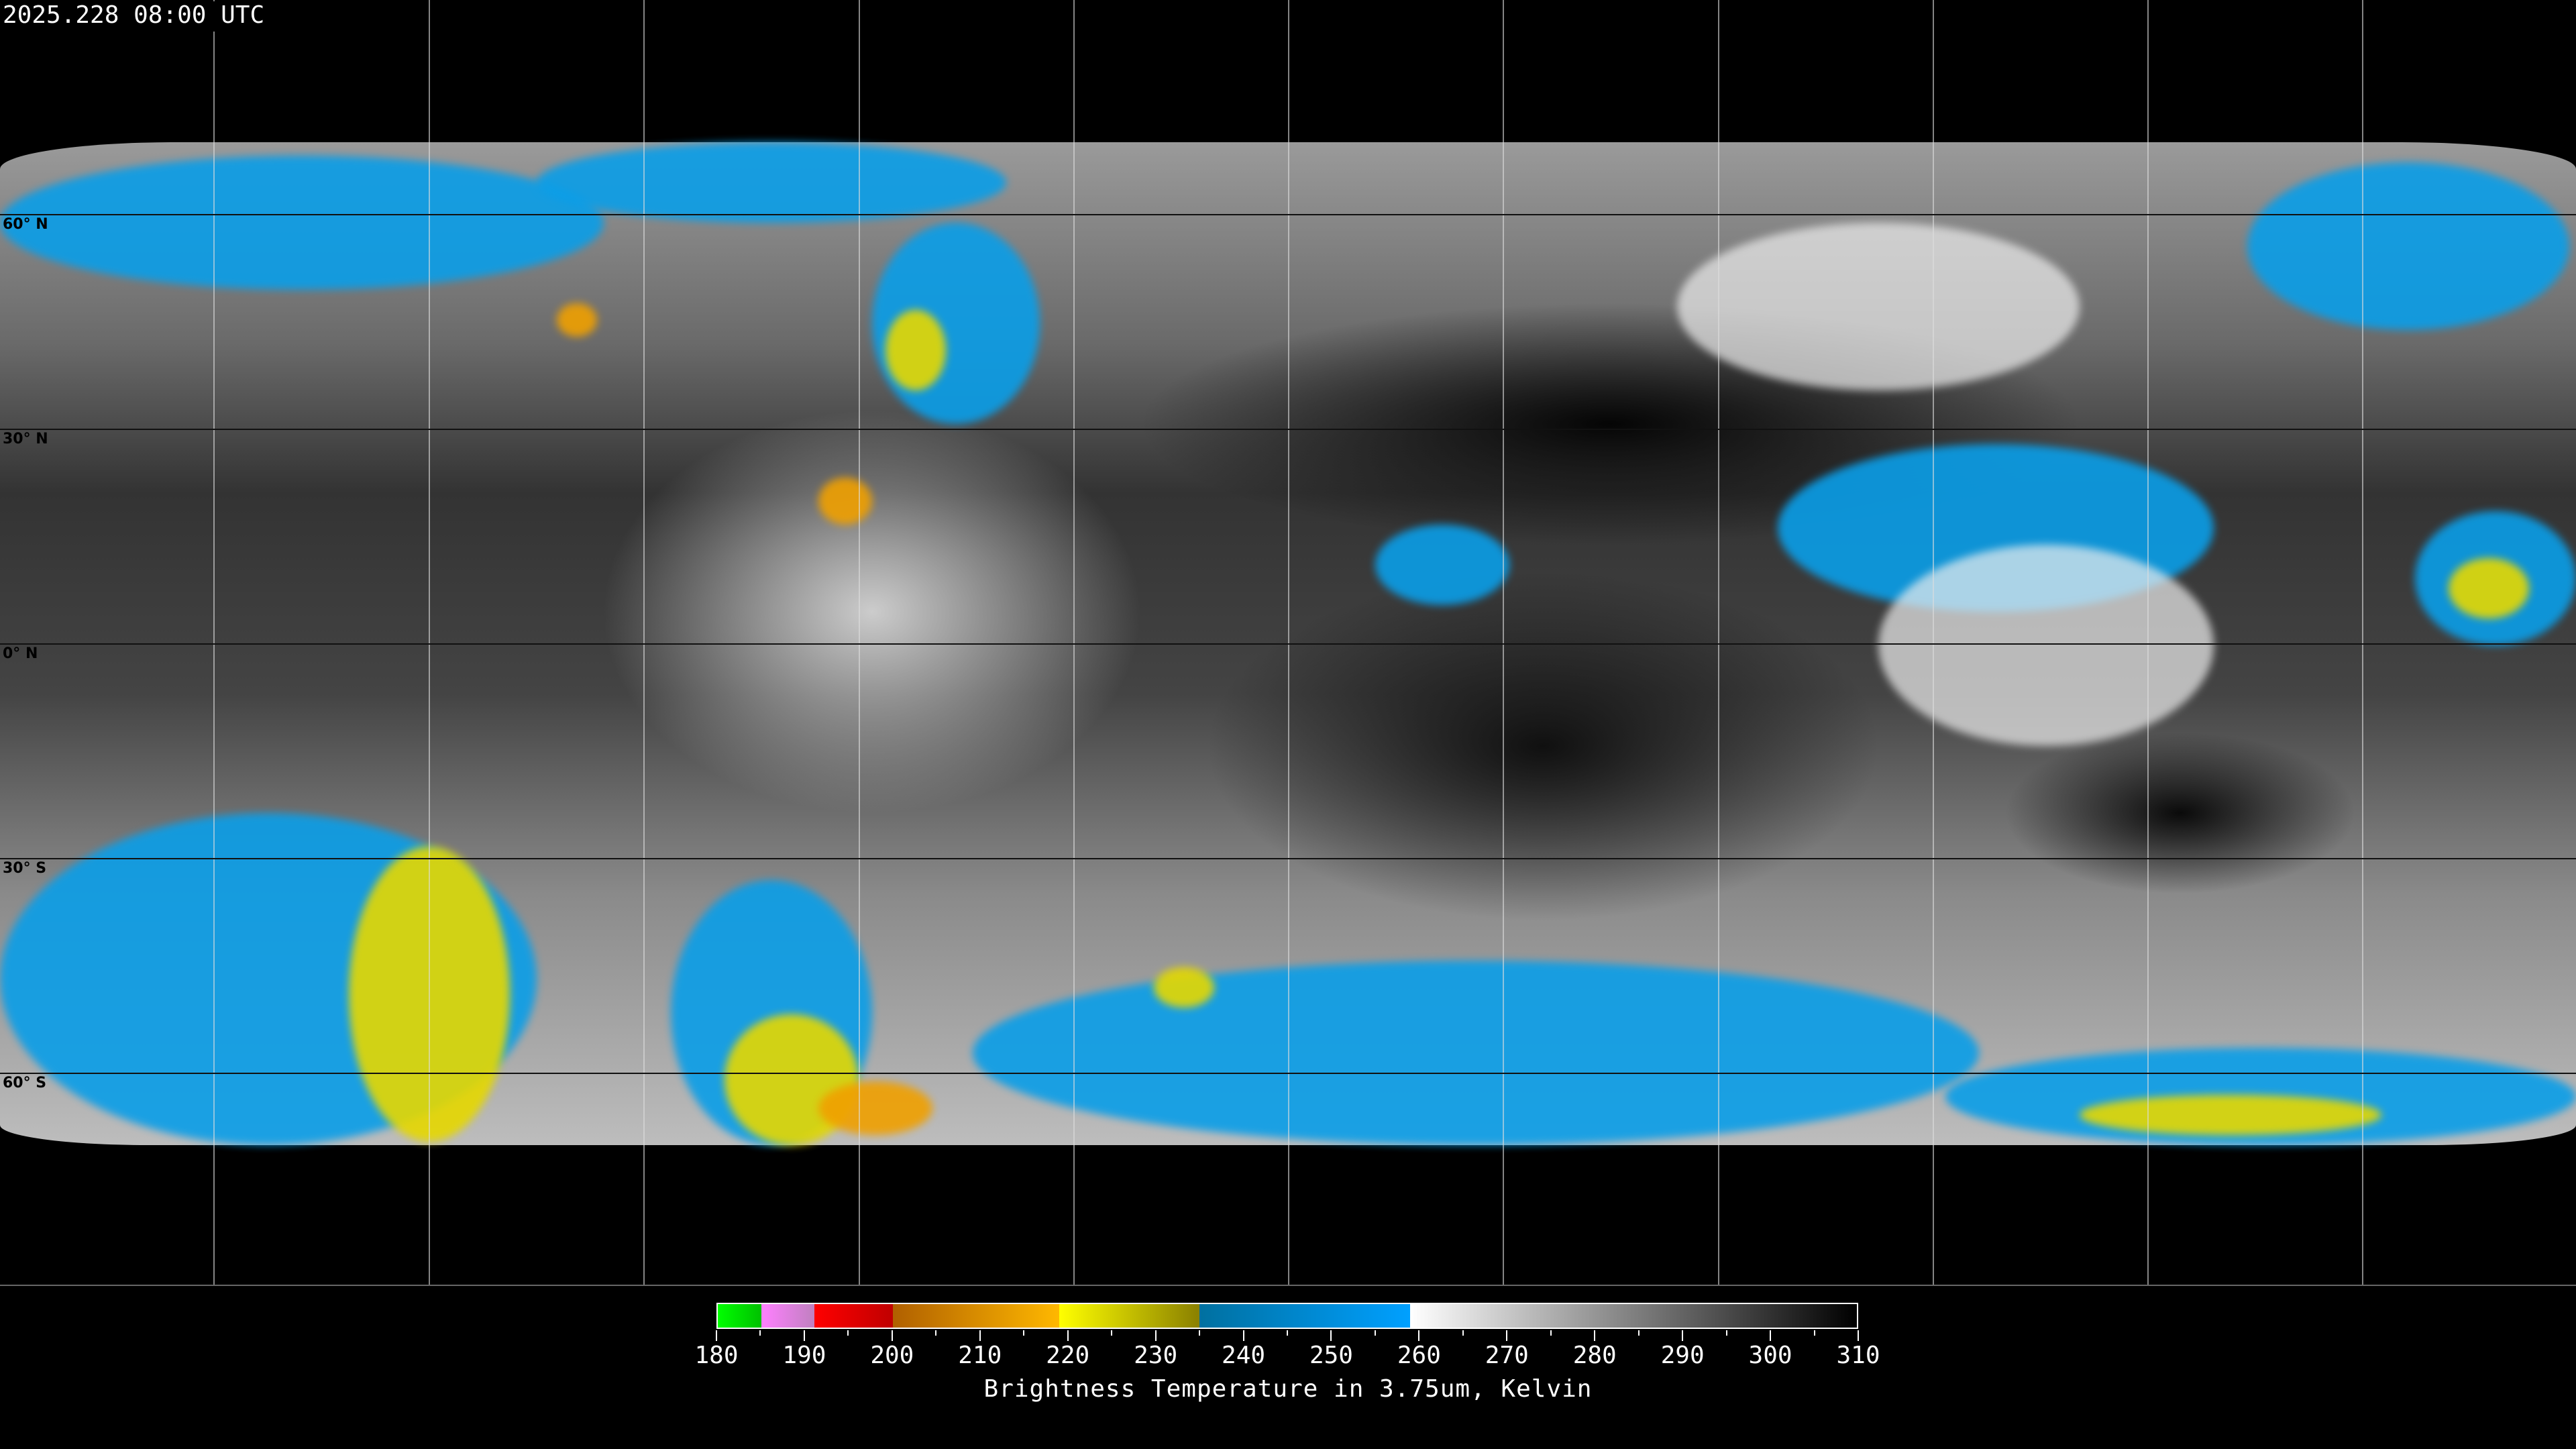 The width and height of the screenshot is (2576, 1449). What do you see at coordinates (1594, 1355) in the screenshot?
I see `colorbar-tick-label: 280` at bounding box center [1594, 1355].